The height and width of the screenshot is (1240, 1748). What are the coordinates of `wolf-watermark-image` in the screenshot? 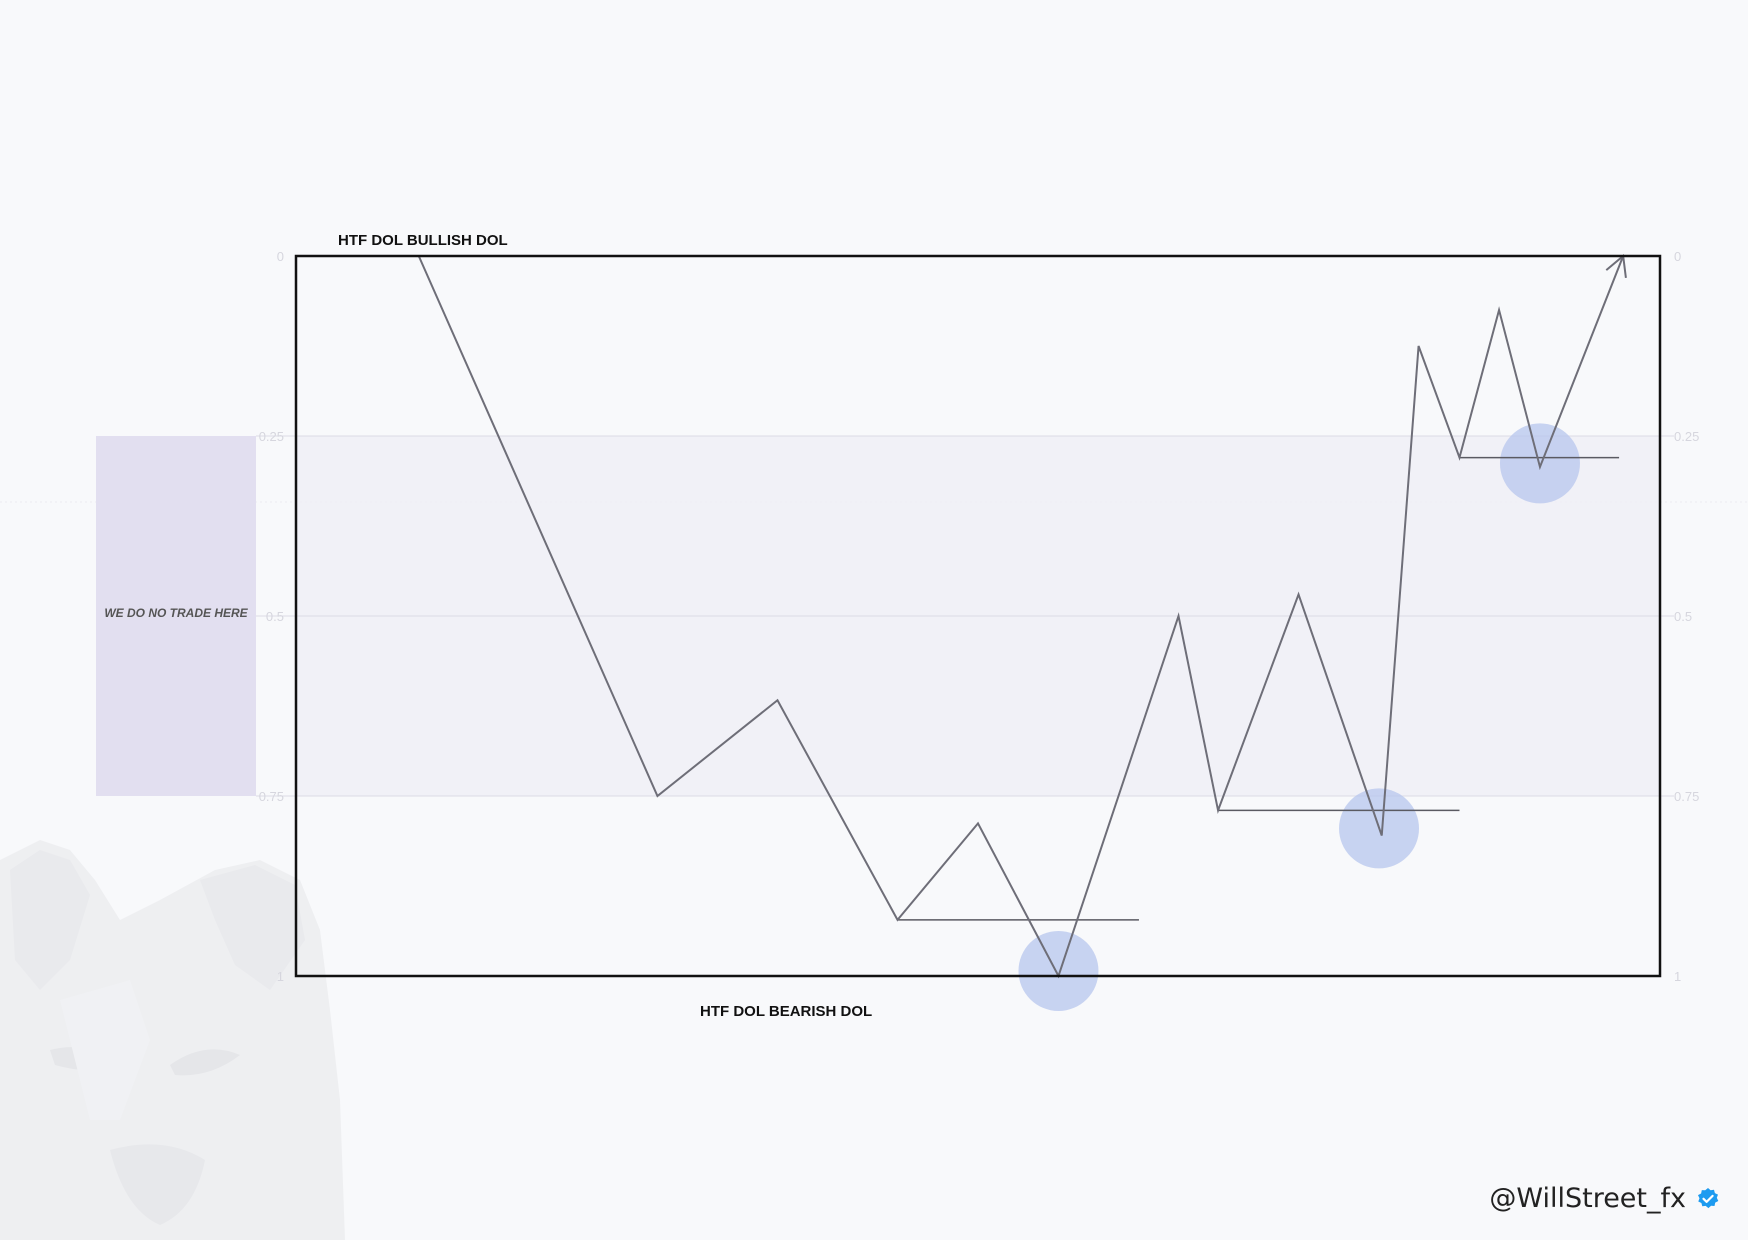 It's located at (172, 1040).